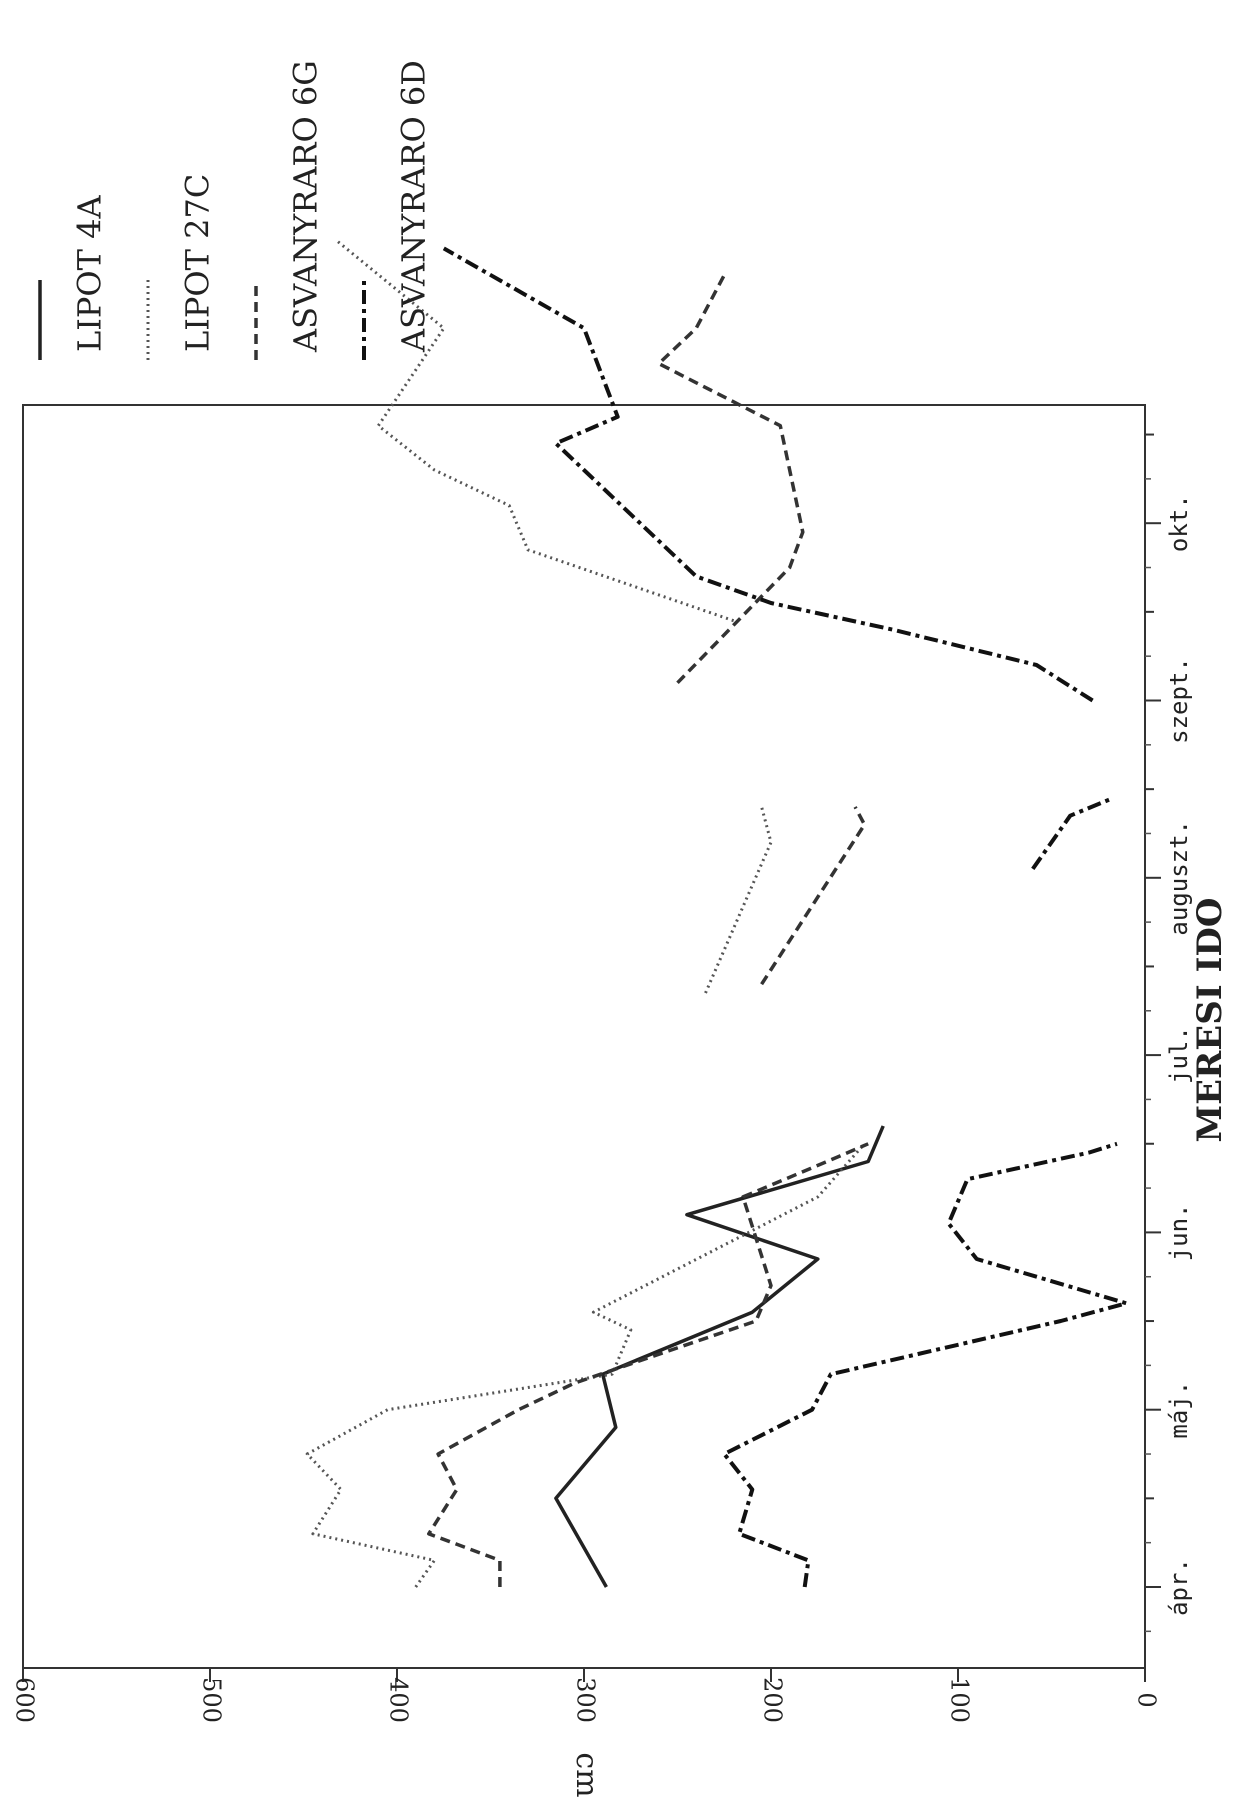 This screenshot has height=1804, width=1253. Describe the element at coordinates (1179, 1055) in the screenshot. I see `time-axis-tick-label: jul.` at that location.